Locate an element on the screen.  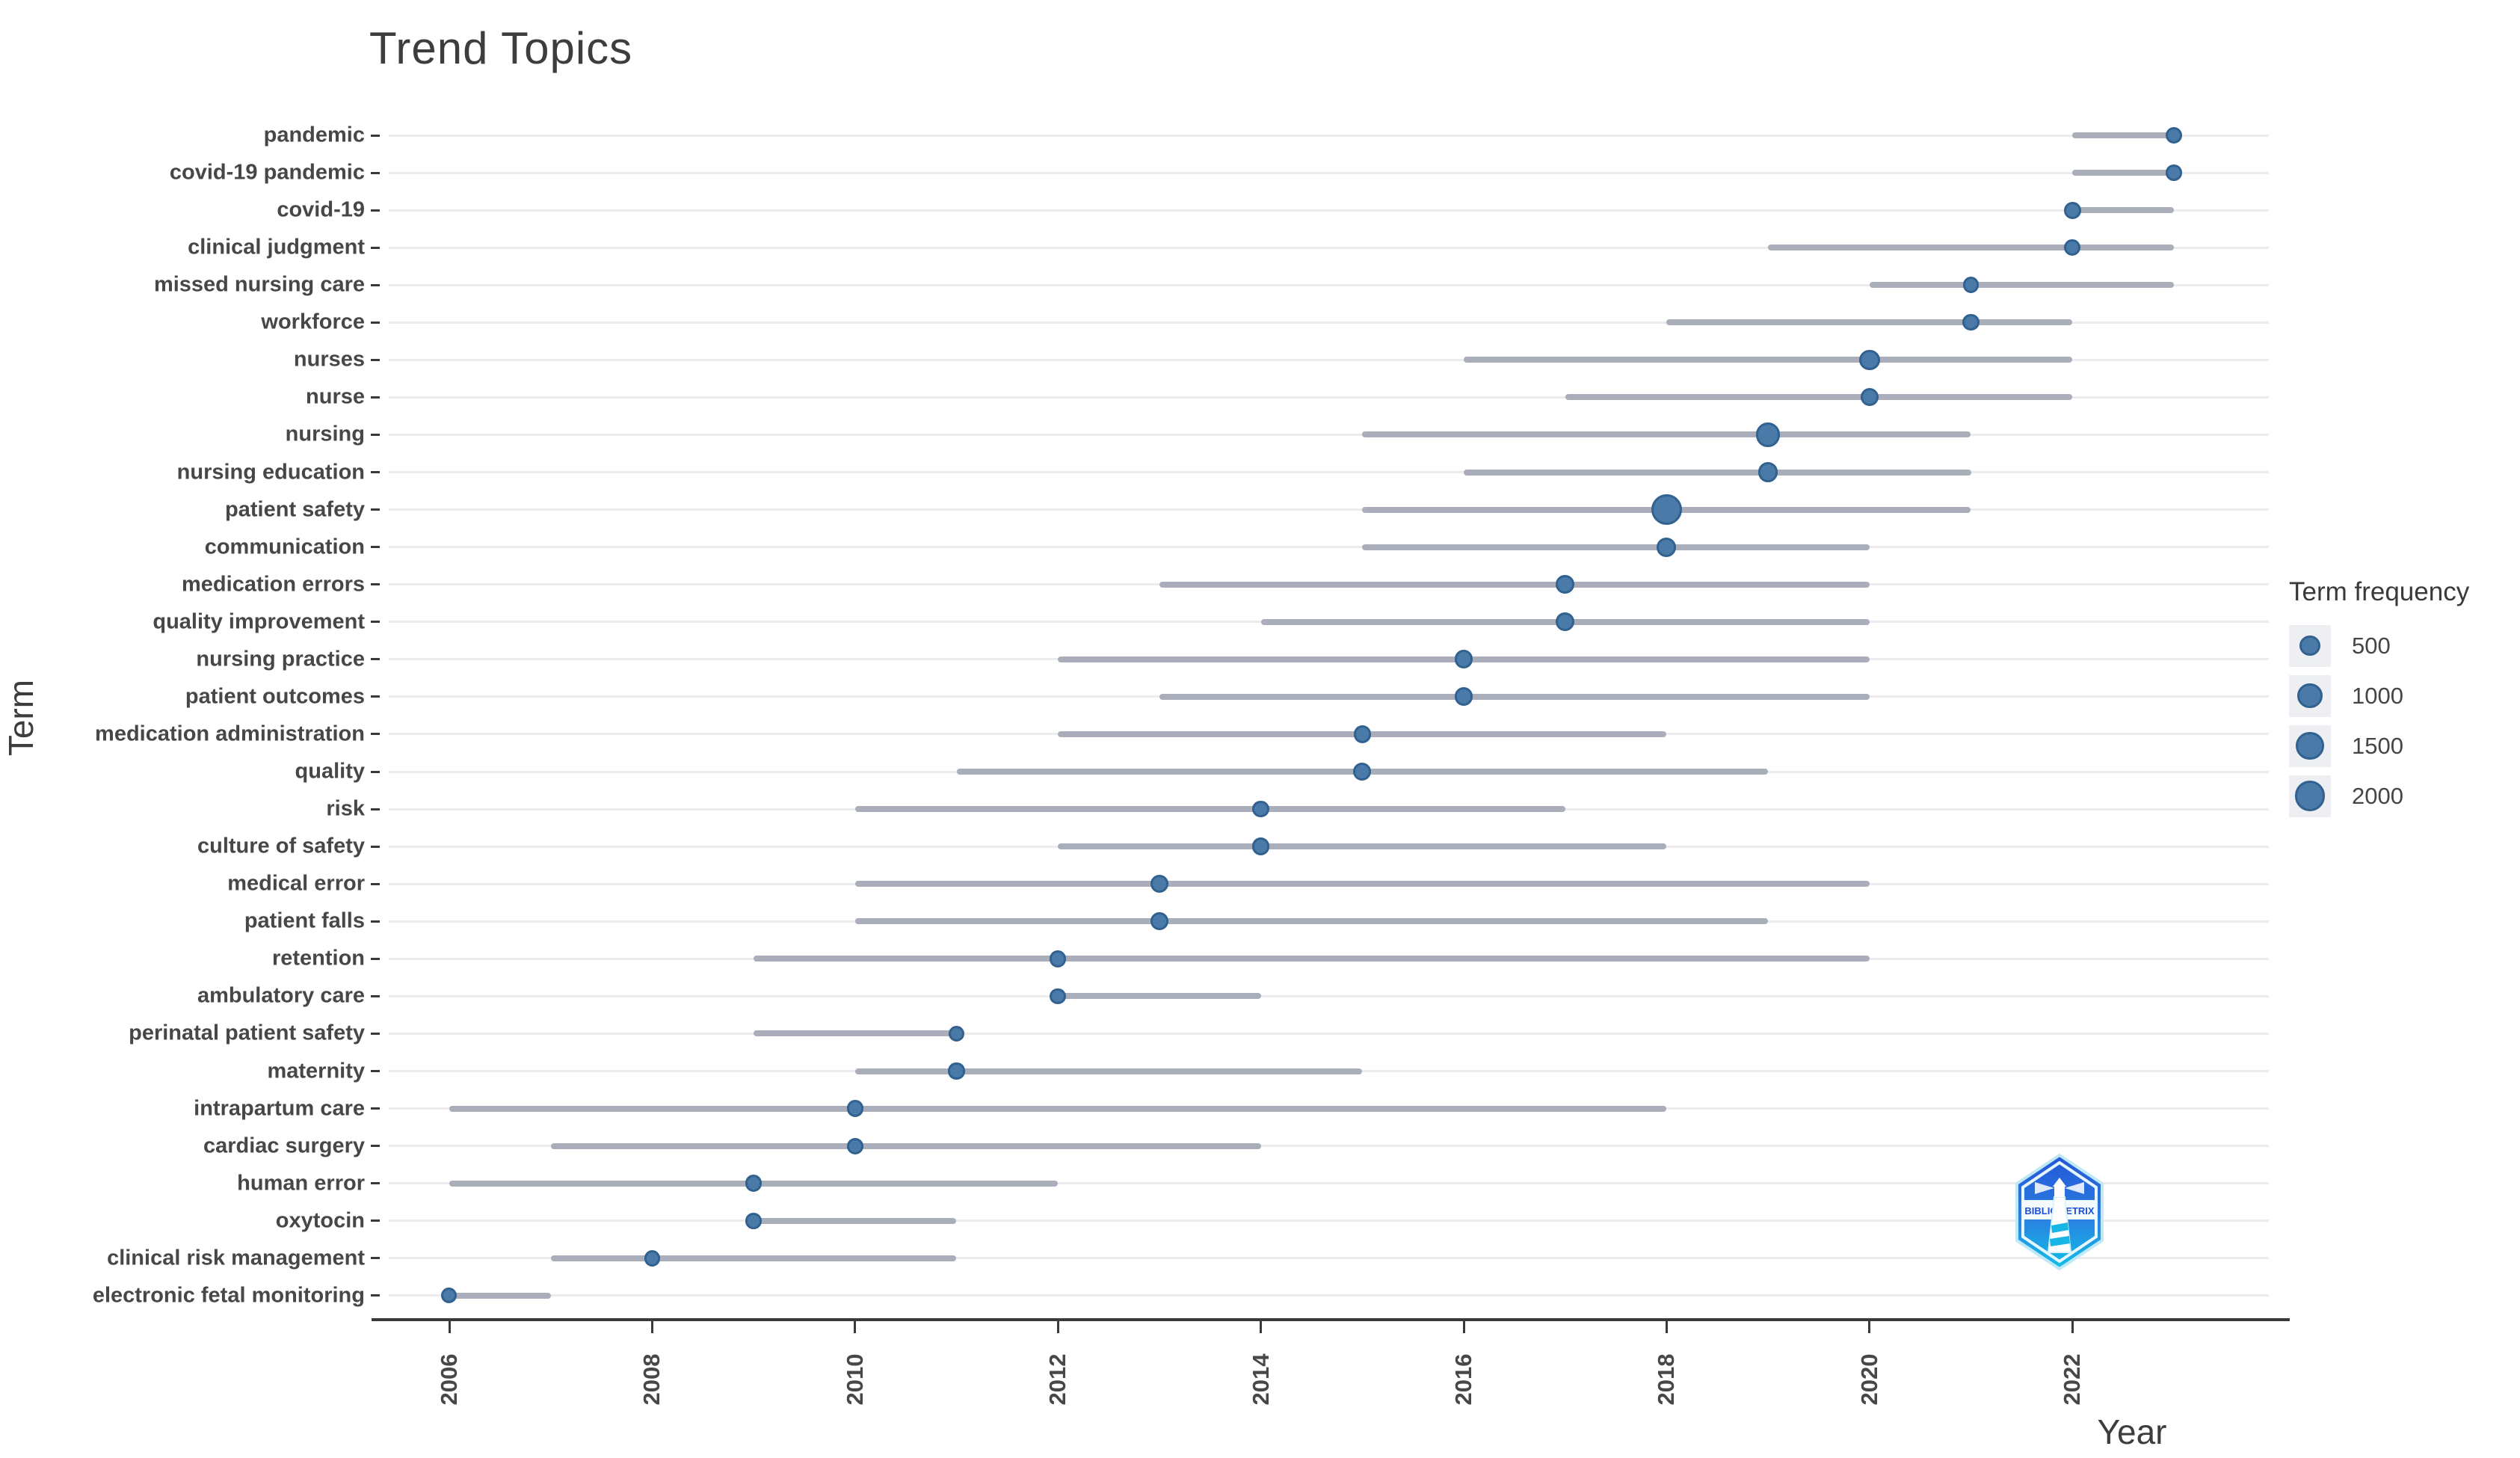
y-tick-label: culture of safety is located at coordinates (281, 846).